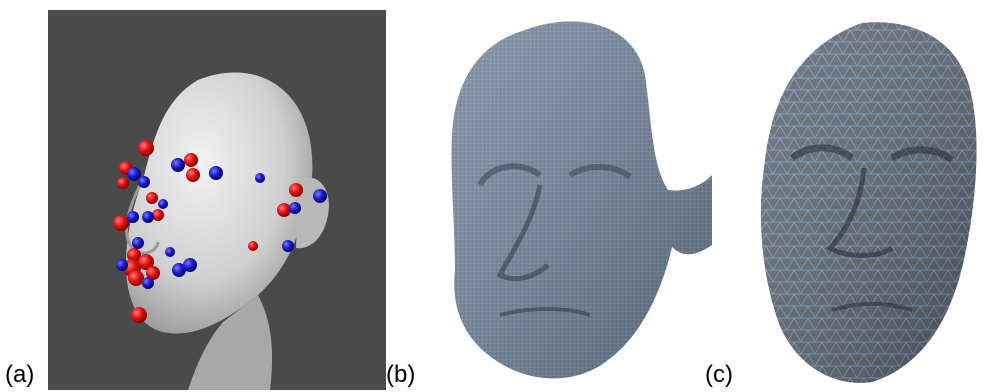 Image resolution: width=997 pixels, height=392 pixels. I want to click on panel-b-label: (b), so click(401, 374).